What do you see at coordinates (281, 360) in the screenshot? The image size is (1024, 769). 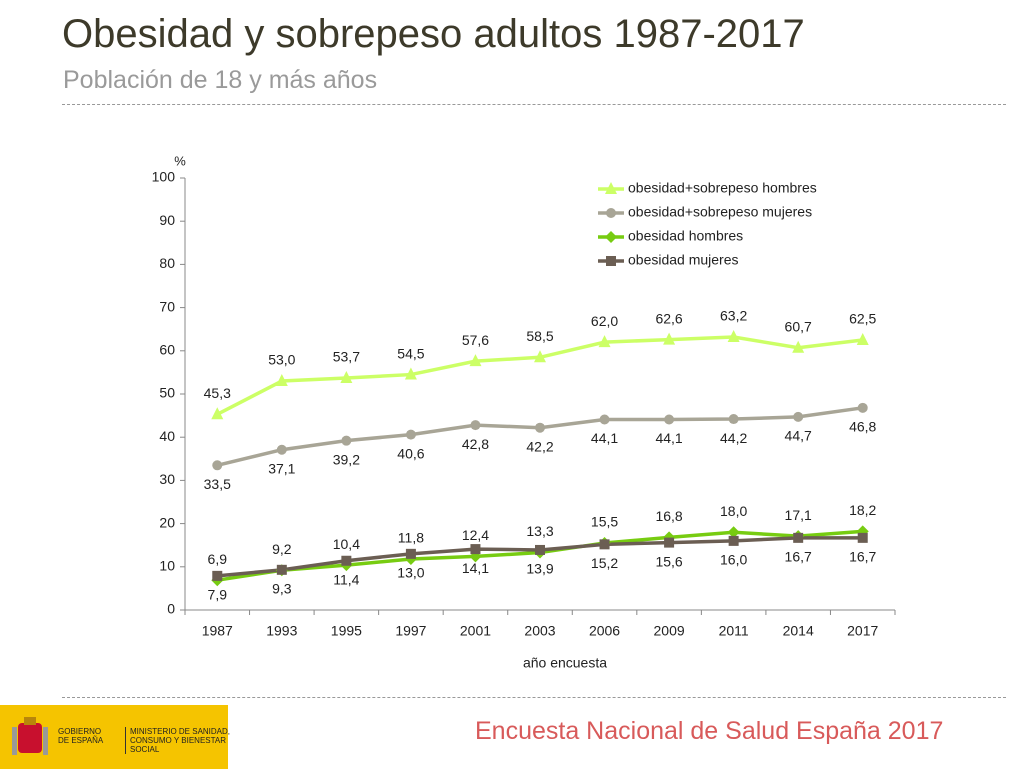 I see `data-label: 53,0` at bounding box center [281, 360].